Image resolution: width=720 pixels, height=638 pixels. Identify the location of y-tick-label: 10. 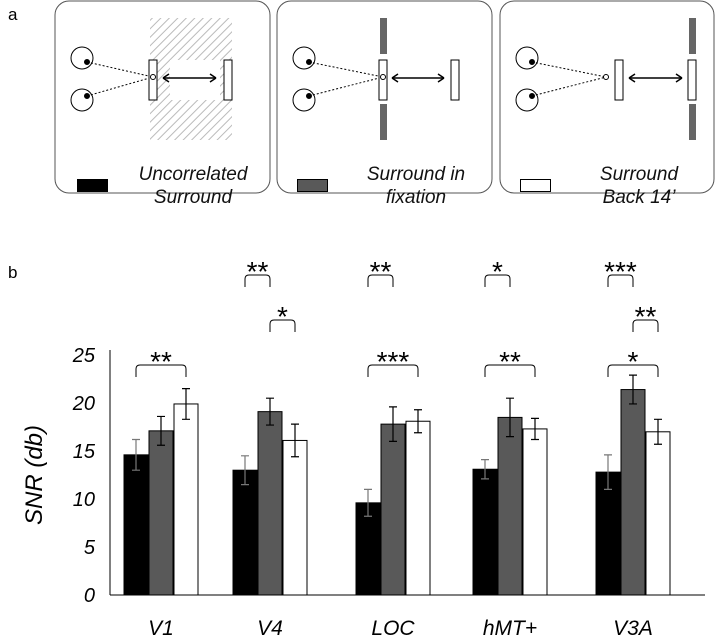
(84, 500).